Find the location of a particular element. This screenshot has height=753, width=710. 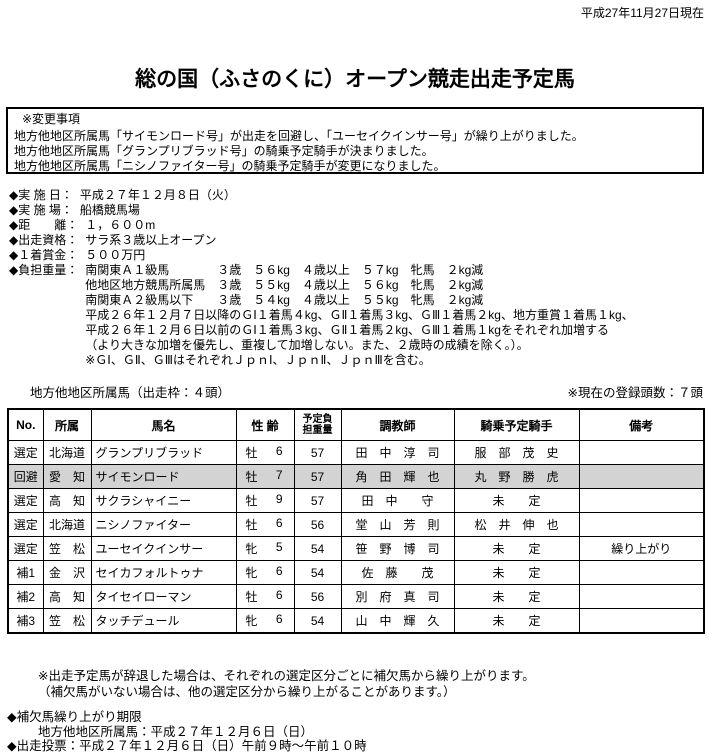

cell-jockey: 服 部 茂 史 is located at coordinates (516, 452).